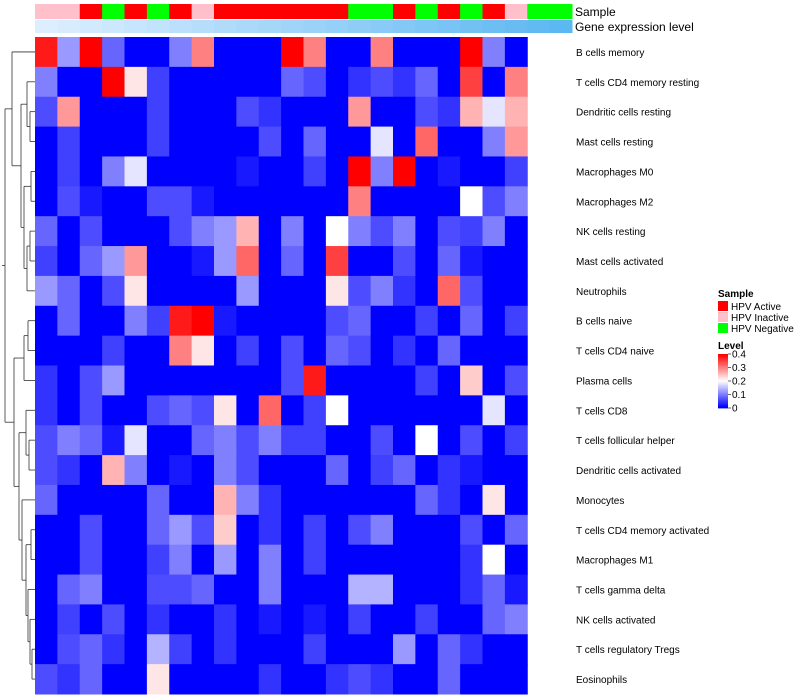 This screenshot has width=800, height=700. I want to click on row-label: Dendritic cells resting, so click(623, 113).